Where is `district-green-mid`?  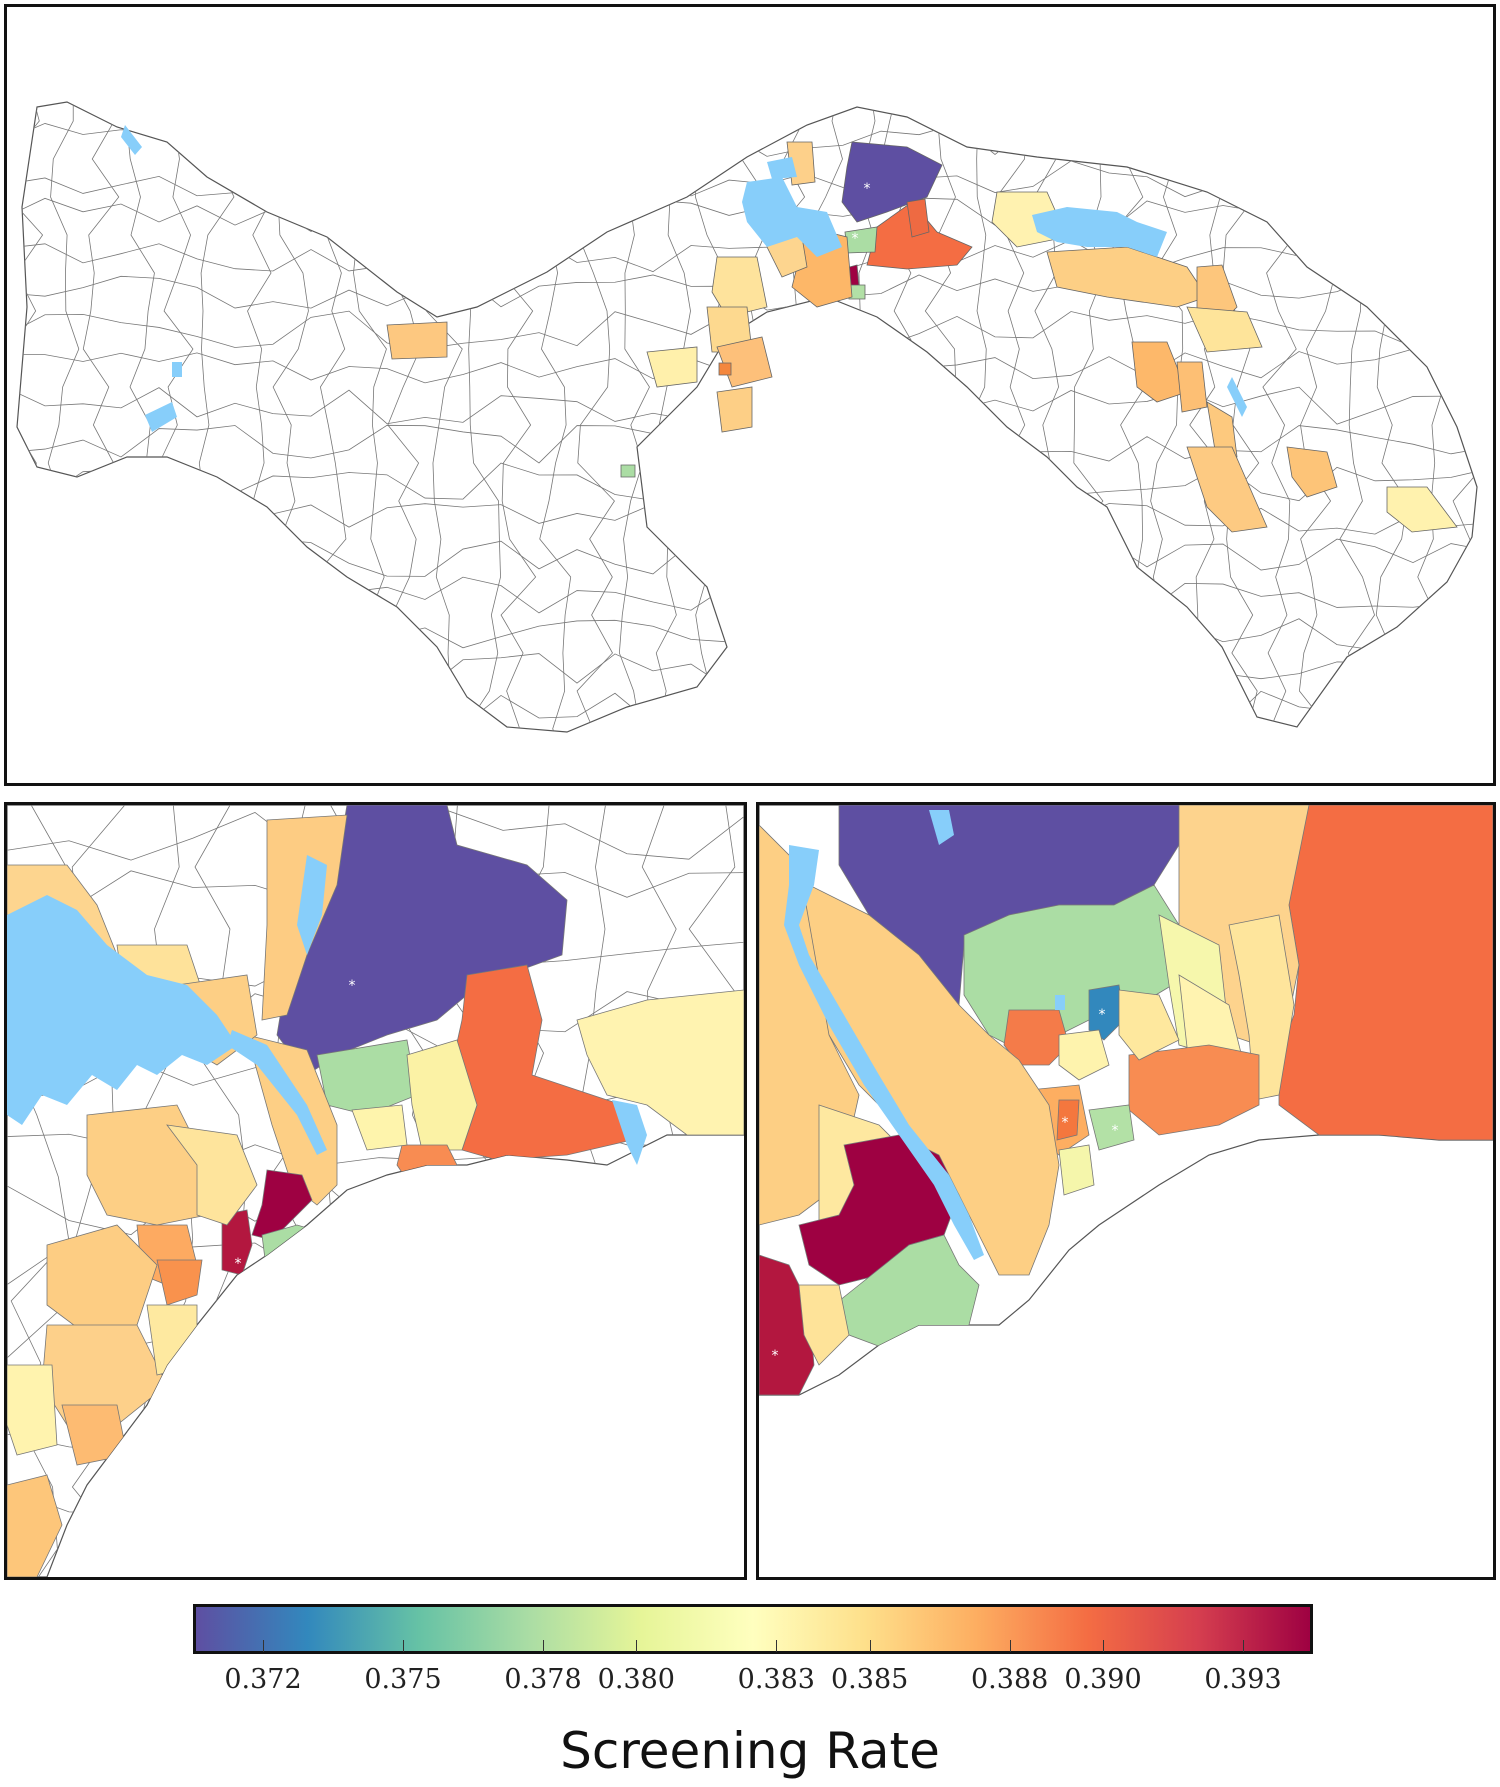
district-green-mid is located at coordinates (1111, 1127).